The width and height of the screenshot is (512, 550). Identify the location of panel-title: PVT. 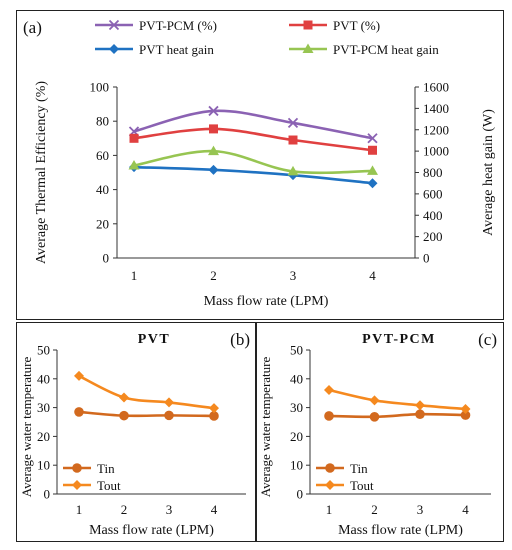
(154, 339).